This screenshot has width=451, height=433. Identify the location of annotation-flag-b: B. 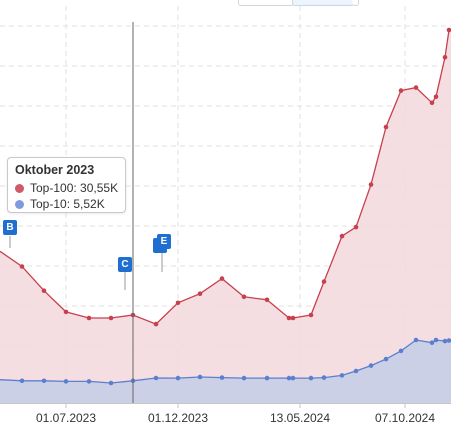
(10, 227).